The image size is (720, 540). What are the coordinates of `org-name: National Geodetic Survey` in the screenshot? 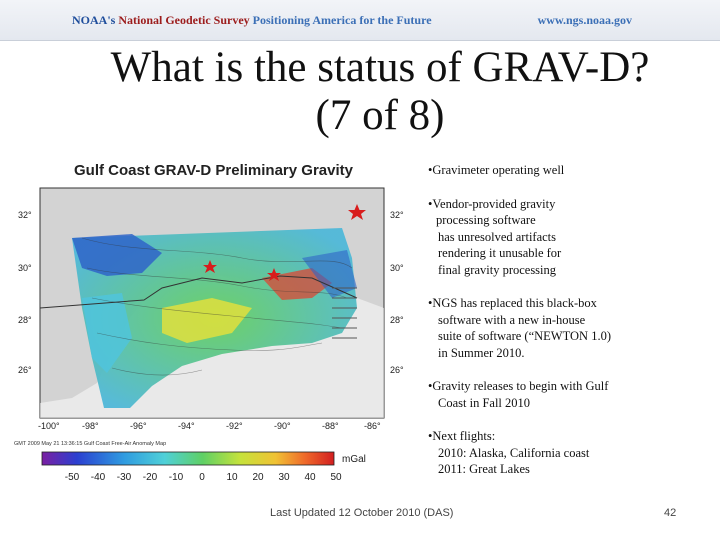 It's located at (184, 20).